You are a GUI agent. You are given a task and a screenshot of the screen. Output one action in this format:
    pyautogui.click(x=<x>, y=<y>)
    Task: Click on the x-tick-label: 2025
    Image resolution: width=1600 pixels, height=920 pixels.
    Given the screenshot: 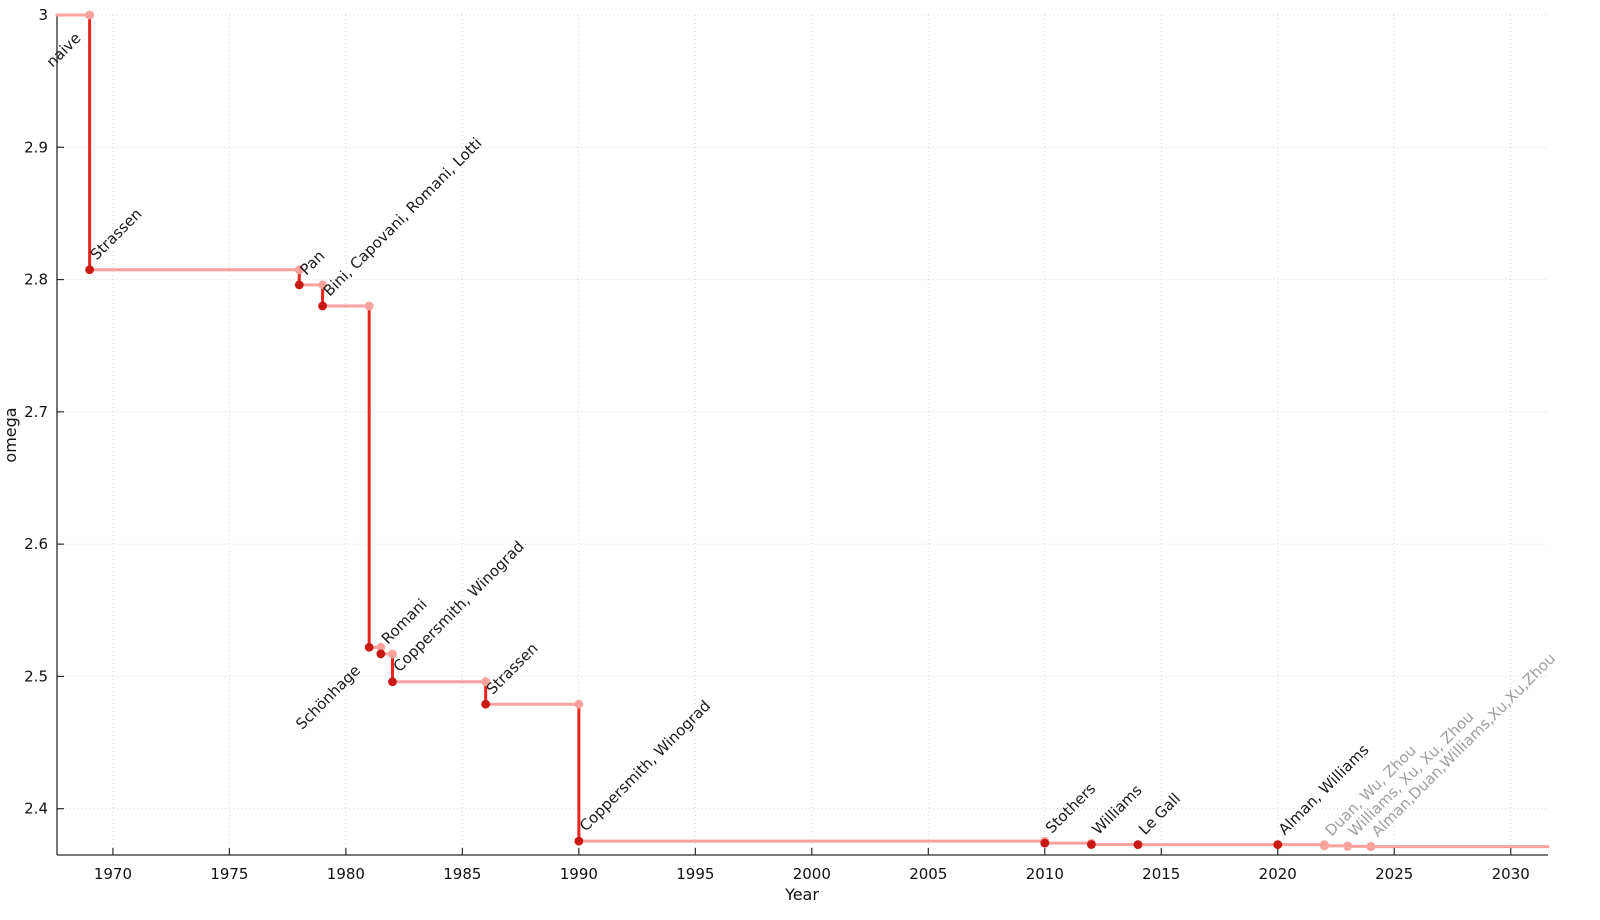 What is the action you would take?
    pyautogui.click(x=1394, y=874)
    